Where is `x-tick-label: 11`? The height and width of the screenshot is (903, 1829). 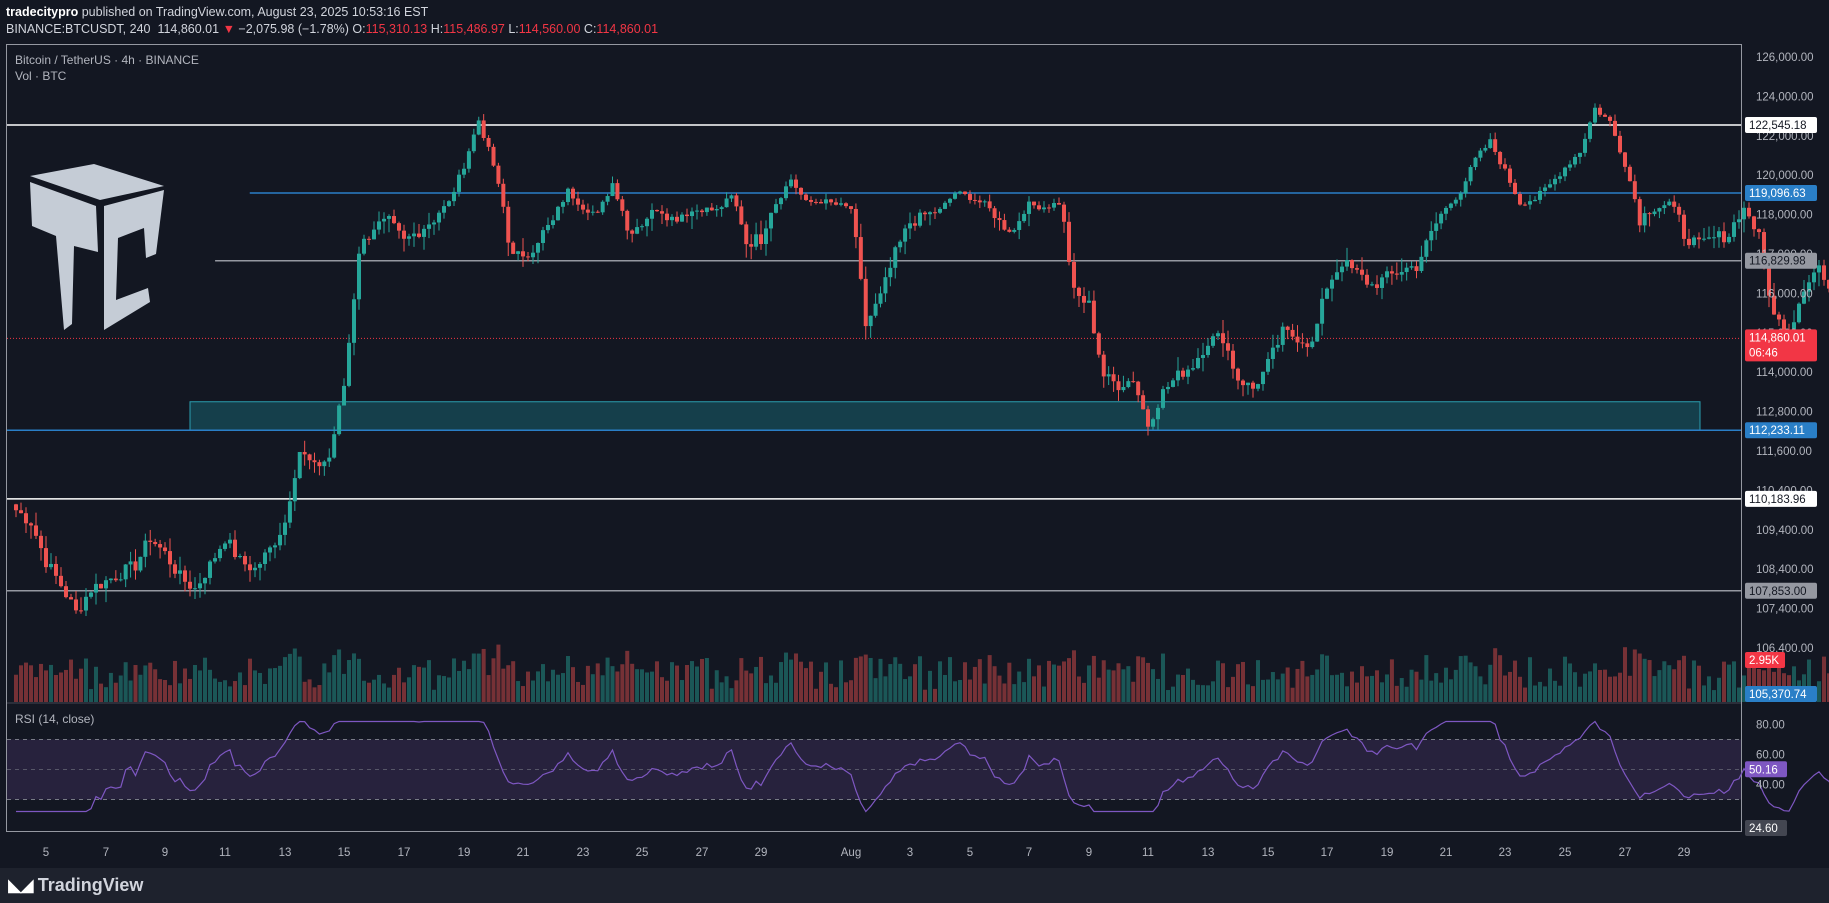 x-tick-label: 11 is located at coordinates (225, 853).